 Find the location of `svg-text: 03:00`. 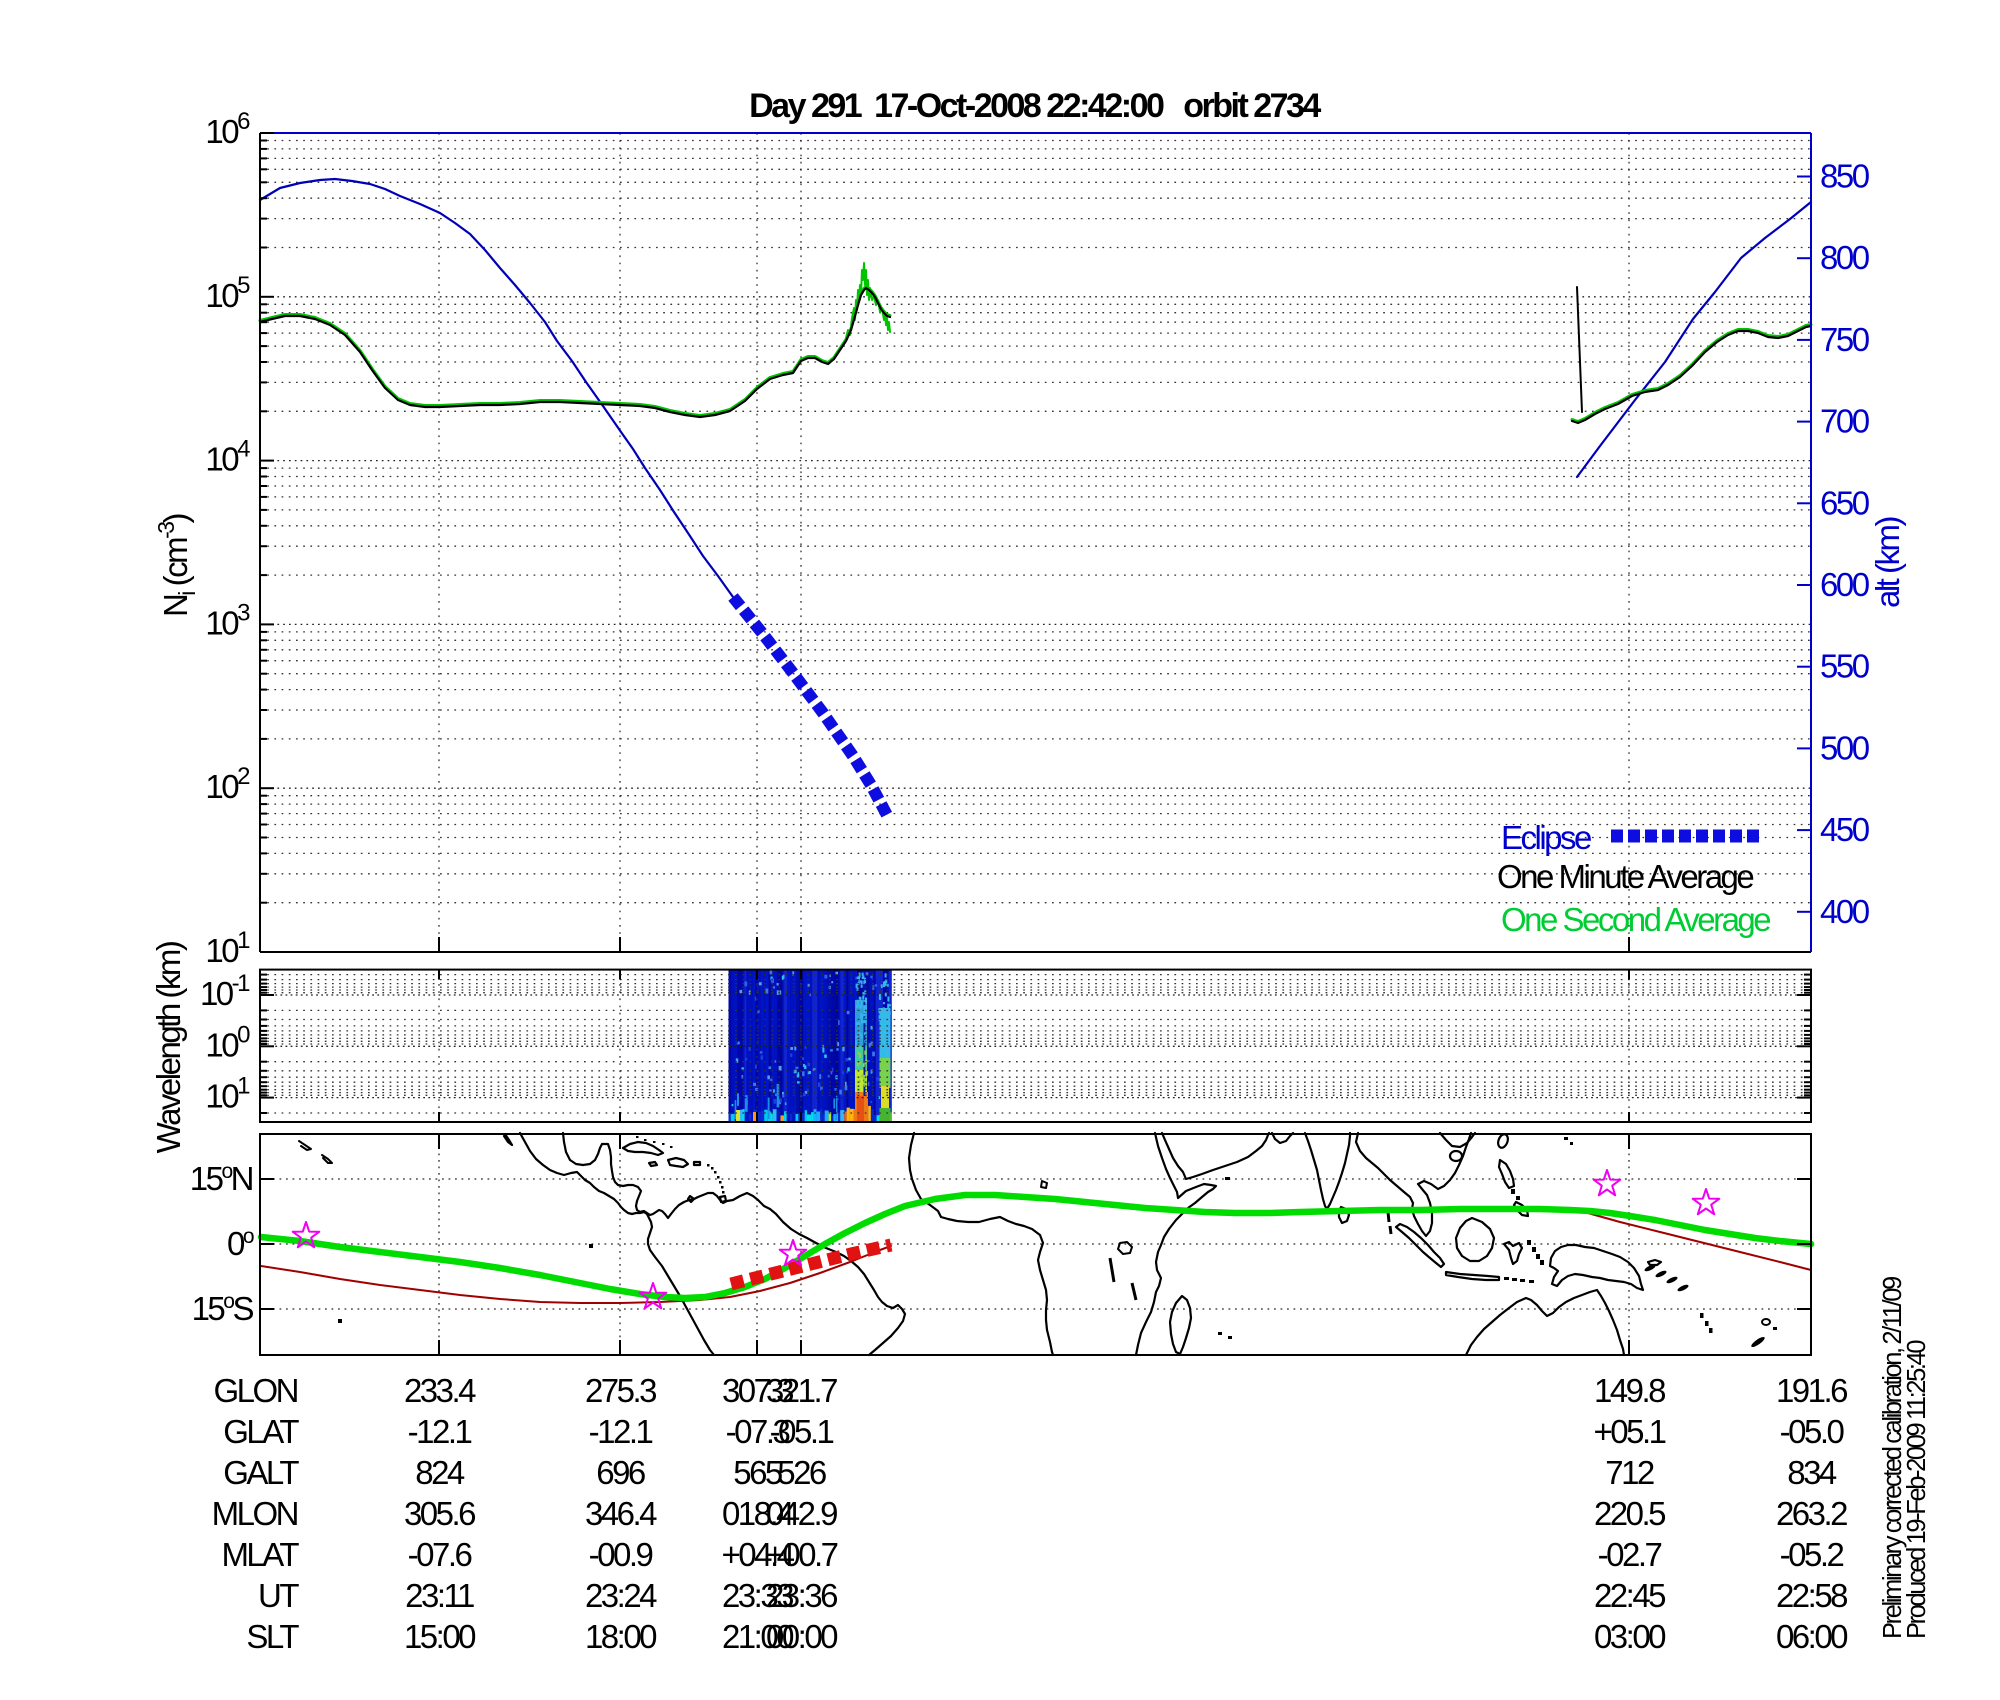

svg-text: 03:00 is located at coordinates (1630, 1636).